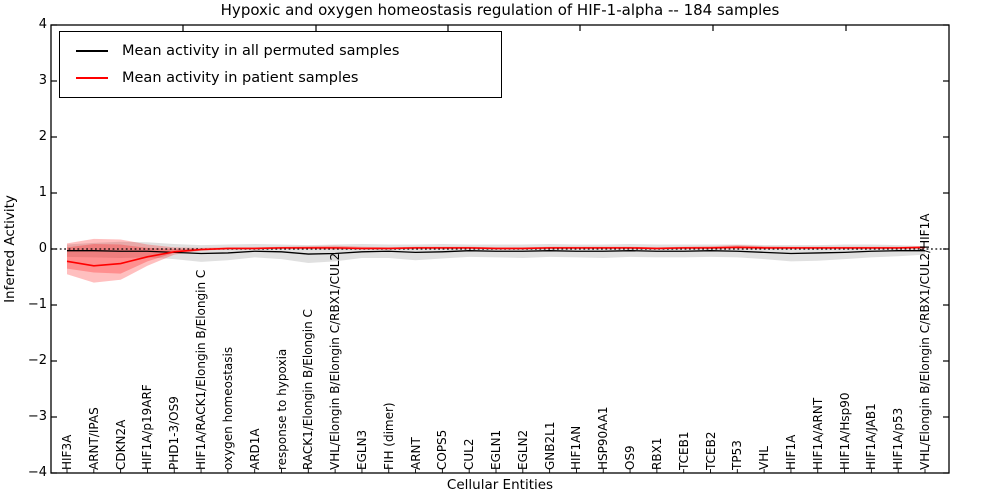  What do you see at coordinates (522, 449) in the screenshot?
I see `x-tick-label: EGLN2` at bounding box center [522, 449].